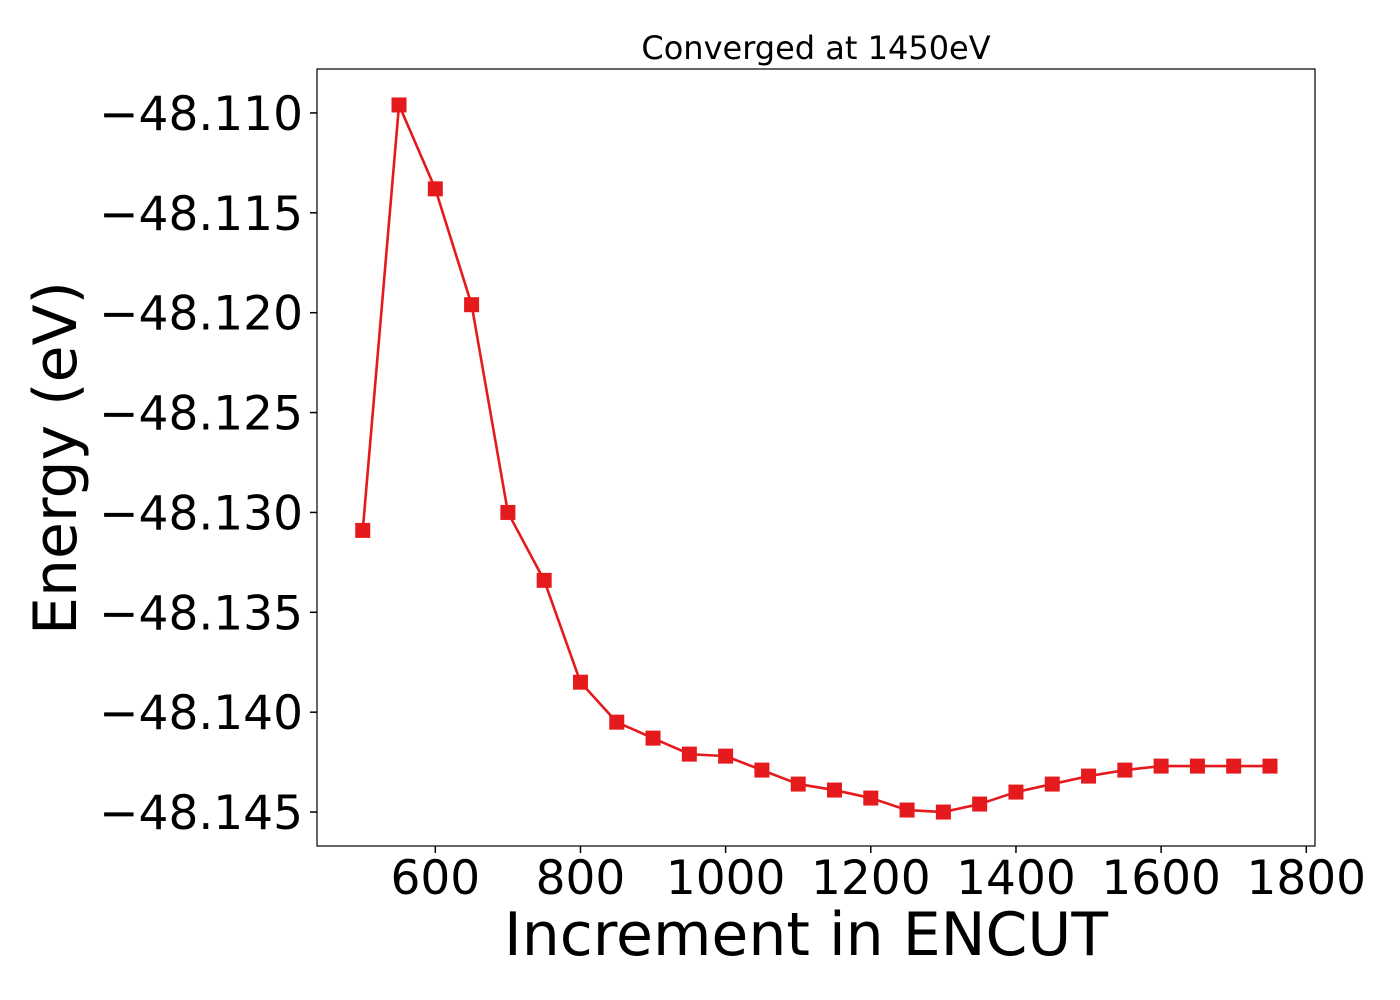  I want to click on y-axis-title: Energy (eV), so click(56, 458).